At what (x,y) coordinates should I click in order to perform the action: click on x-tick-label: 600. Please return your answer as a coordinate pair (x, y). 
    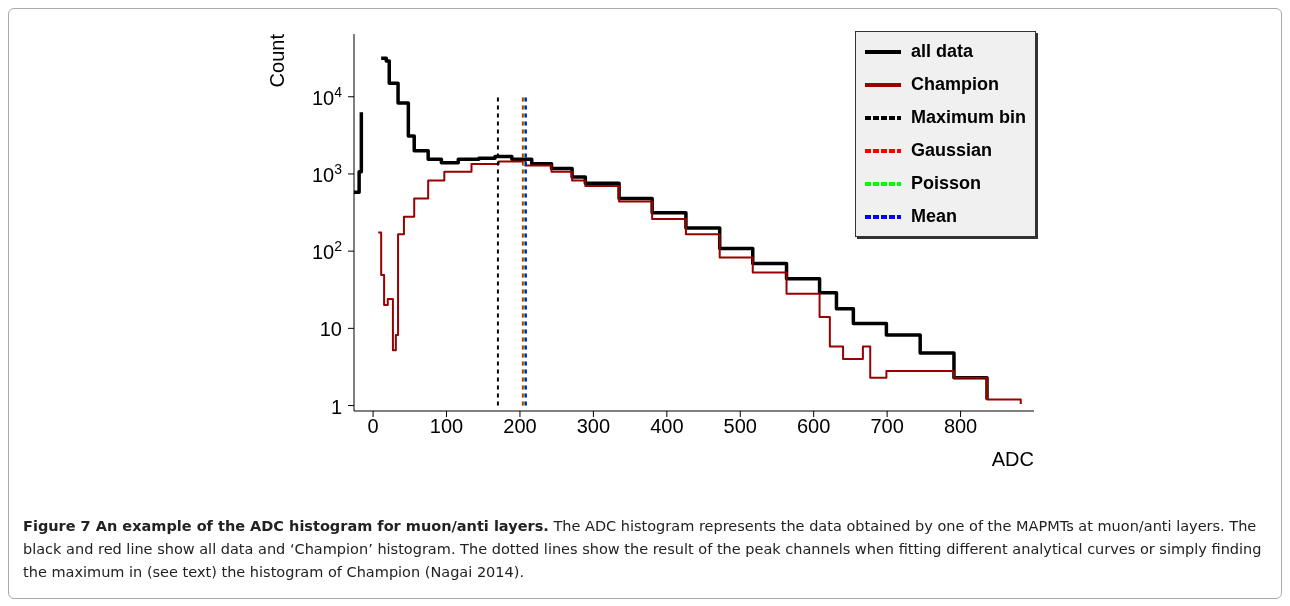
    Looking at the image, I should click on (814, 426).